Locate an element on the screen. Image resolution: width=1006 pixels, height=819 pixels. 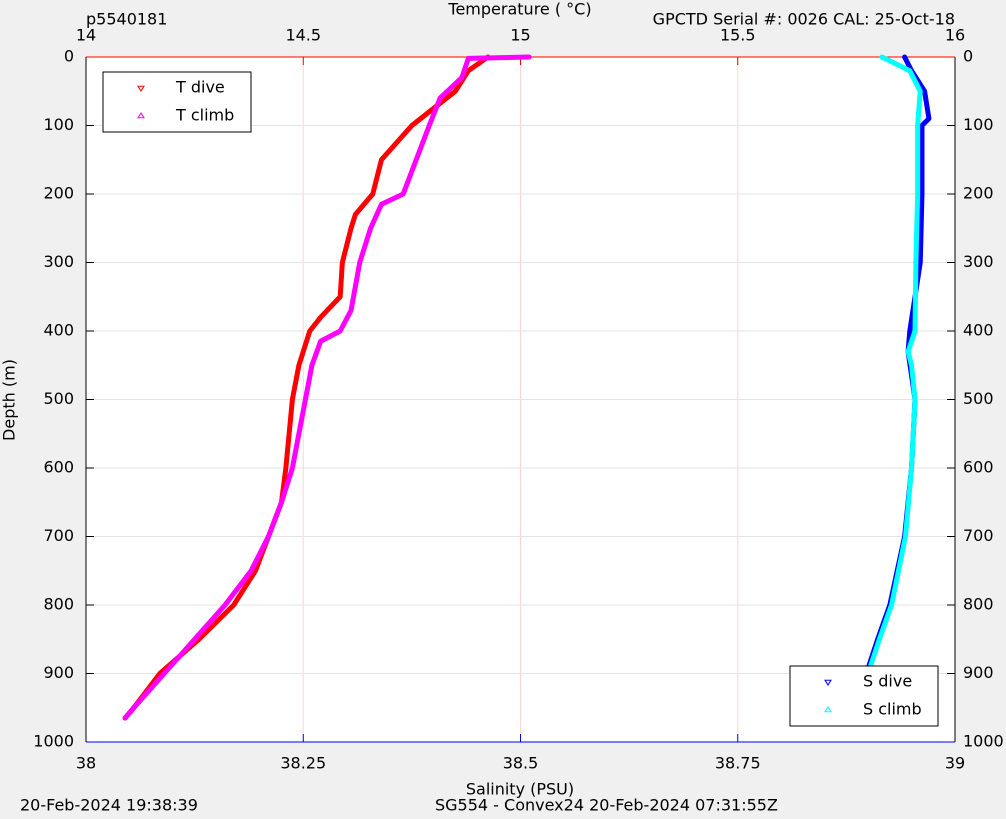
top-right-label: GPCTD Serial #: 0026 CAL: 25-Oct-18 is located at coordinates (804, 19).